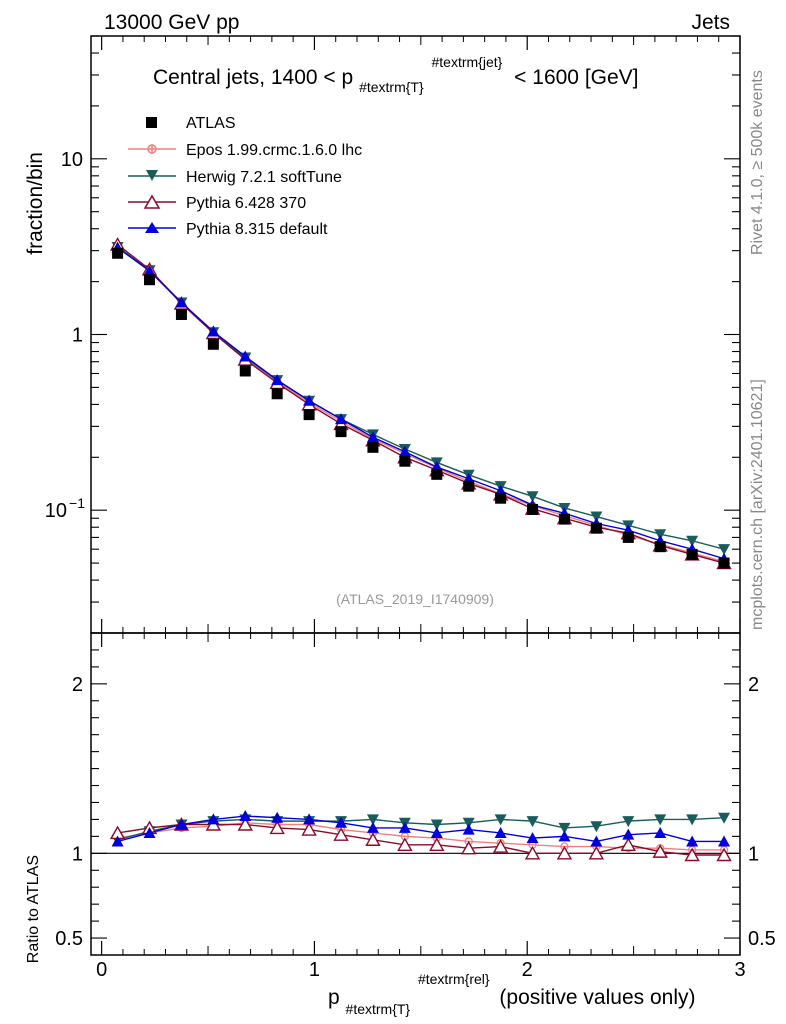 This screenshot has height=1024, width=786. Describe the element at coordinates (753, 685) in the screenshot. I see `ratio-tick-label-right: 2` at that location.